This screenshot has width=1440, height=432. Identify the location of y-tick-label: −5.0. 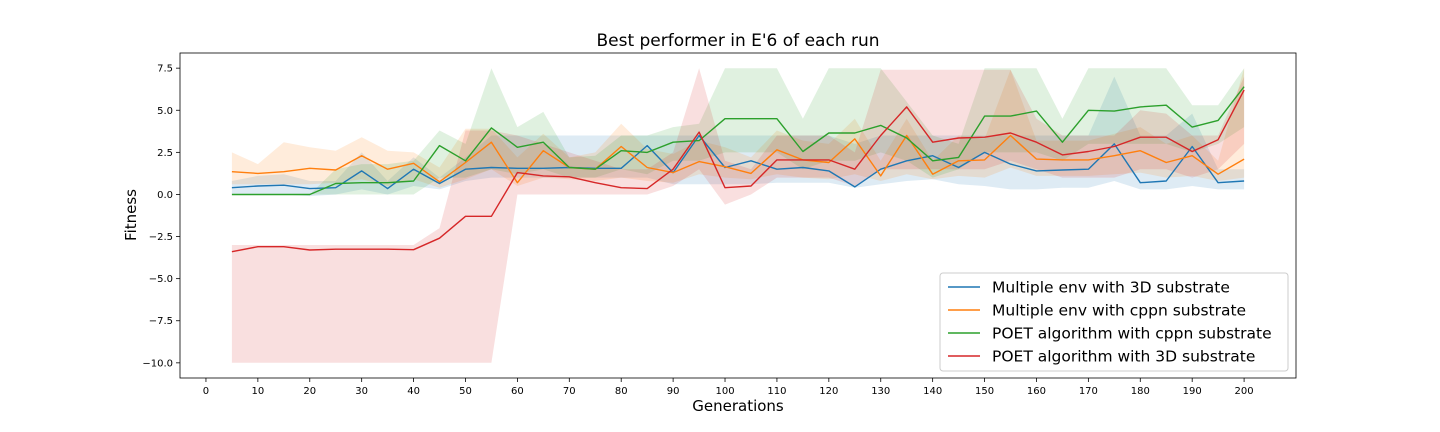
(161, 279).